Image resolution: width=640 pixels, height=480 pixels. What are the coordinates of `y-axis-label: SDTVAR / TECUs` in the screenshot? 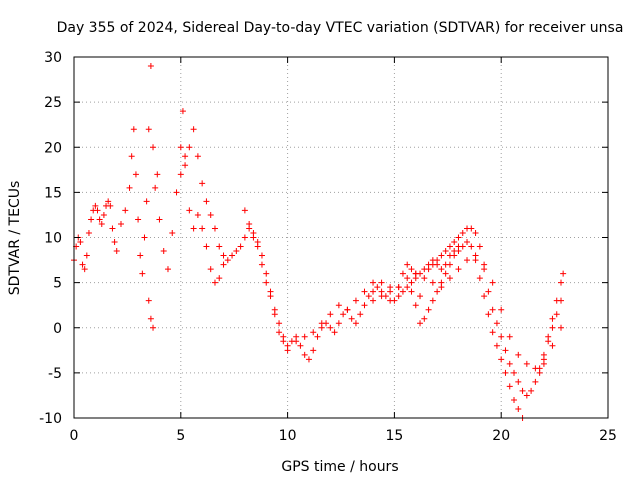 It's located at (15, 238).